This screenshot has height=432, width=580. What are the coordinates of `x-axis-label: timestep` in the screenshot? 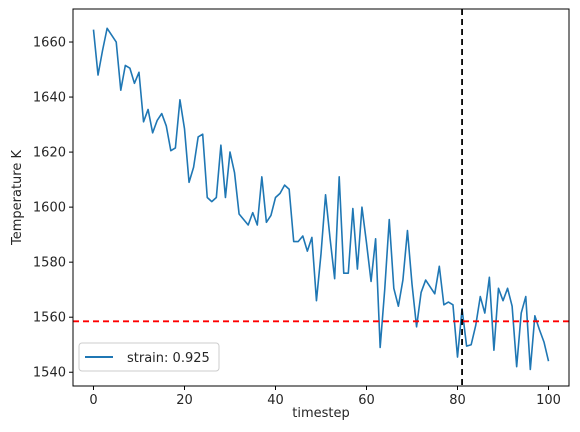 It's located at (321, 413).